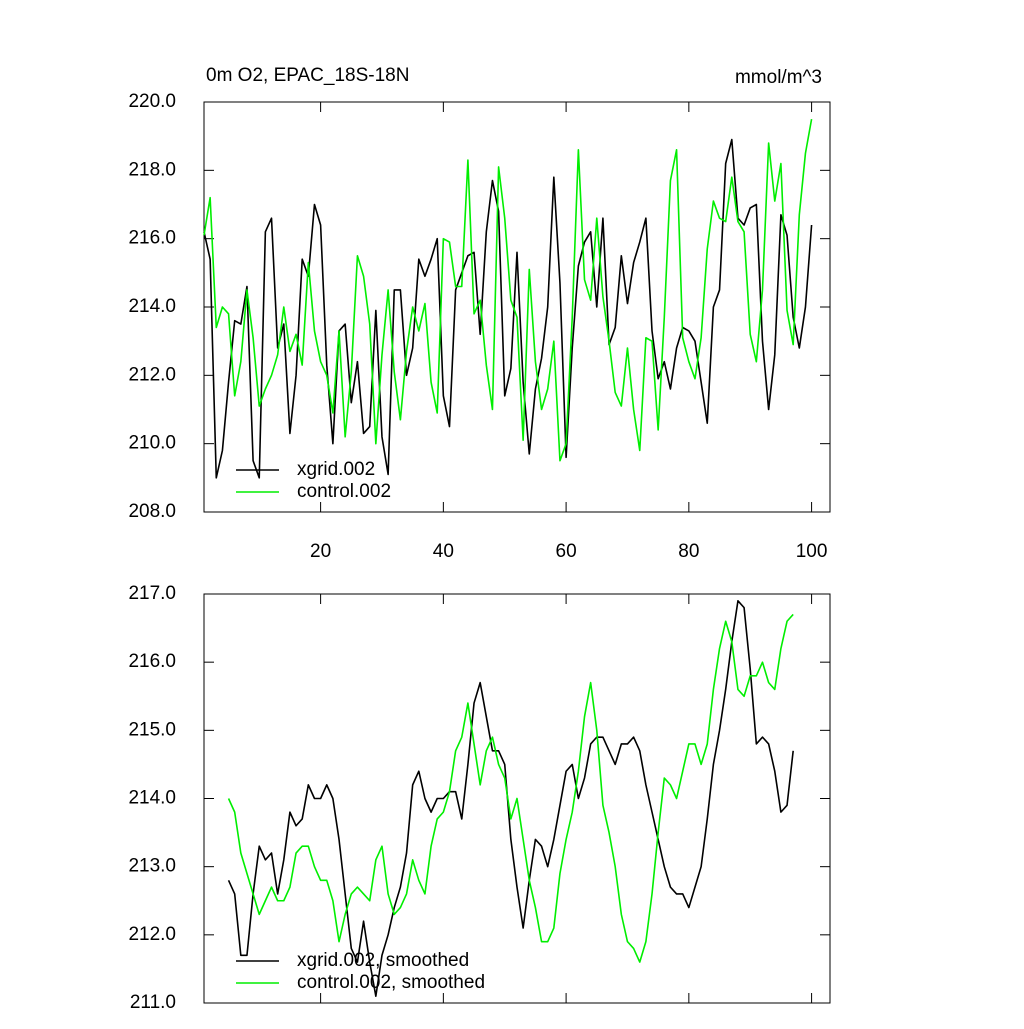  What do you see at coordinates (152, 169) in the screenshot?
I see `y-tick-label: 218.0` at bounding box center [152, 169].